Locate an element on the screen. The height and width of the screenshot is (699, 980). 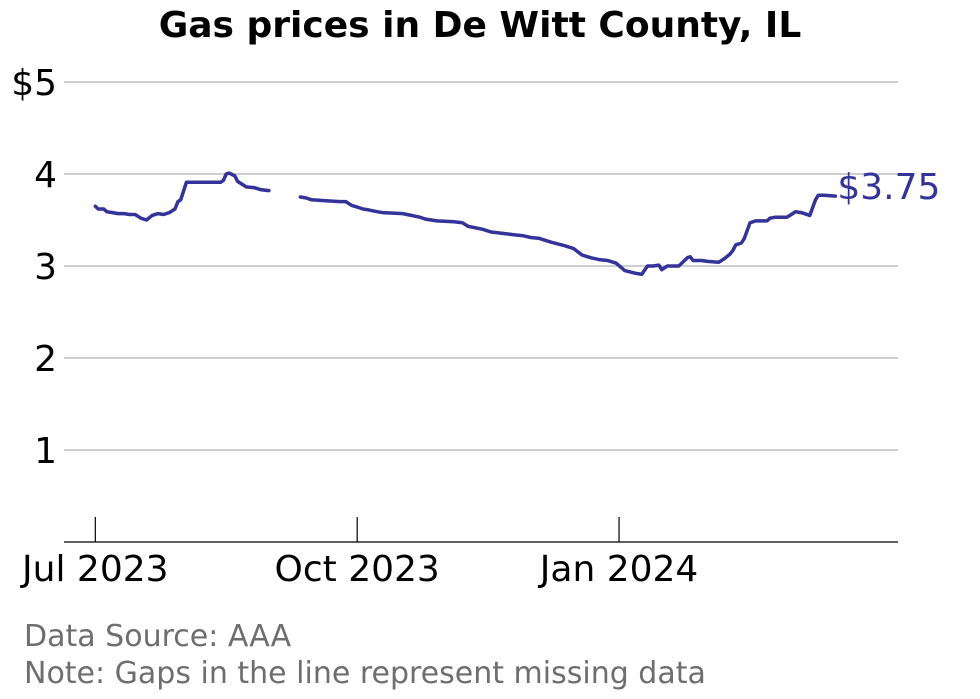
last-value-label: $3.75 is located at coordinates (888, 187).